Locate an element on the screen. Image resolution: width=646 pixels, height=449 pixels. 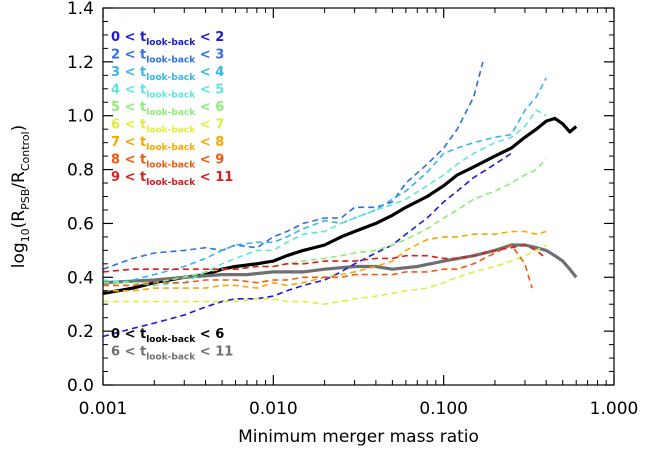
legend-entry: 3 < tlook-back < 4 is located at coordinates (167, 74).